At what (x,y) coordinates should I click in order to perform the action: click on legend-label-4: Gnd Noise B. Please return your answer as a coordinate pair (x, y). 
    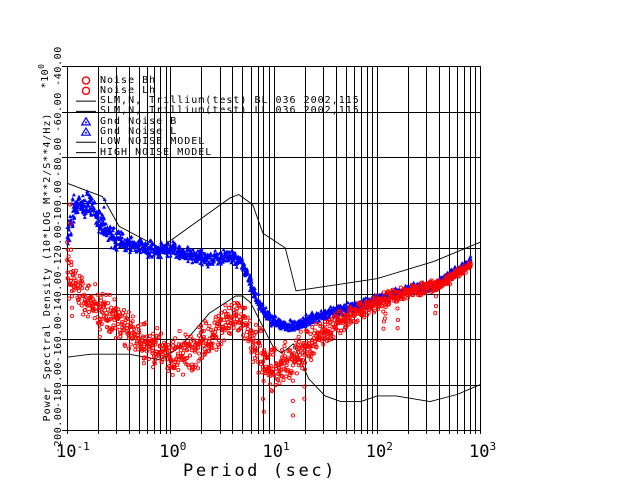
    Looking at the image, I should click on (139, 121).